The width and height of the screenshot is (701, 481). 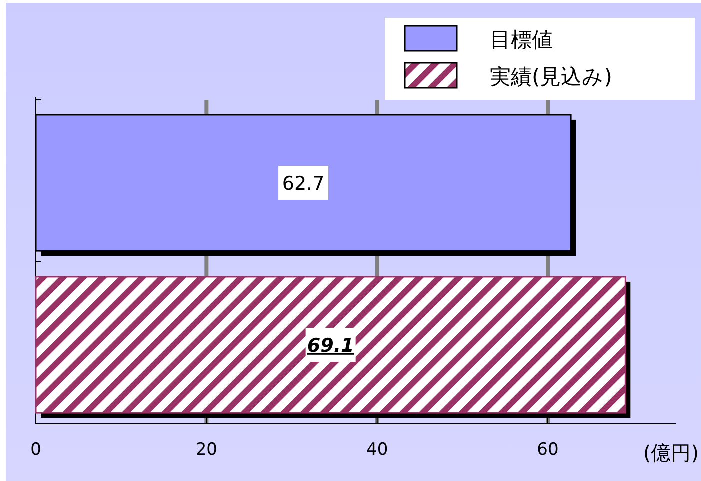 What do you see at coordinates (548, 450) in the screenshot?
I see `x-tick-label: 60` at bounding box center [548, 450].